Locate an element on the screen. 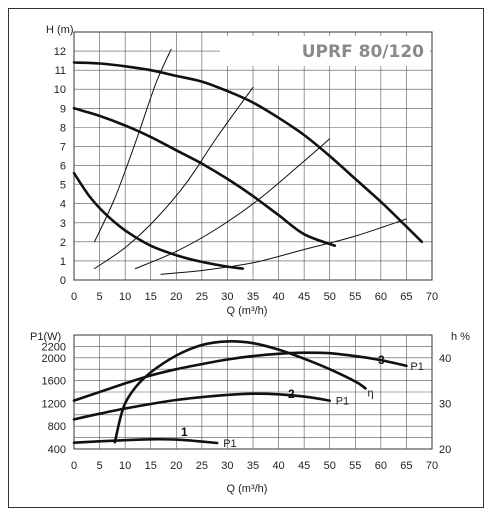 The width and height of the screenshot is (494, 518). bottom-y-tick-label: 800 is located at coordinates (57, 427).